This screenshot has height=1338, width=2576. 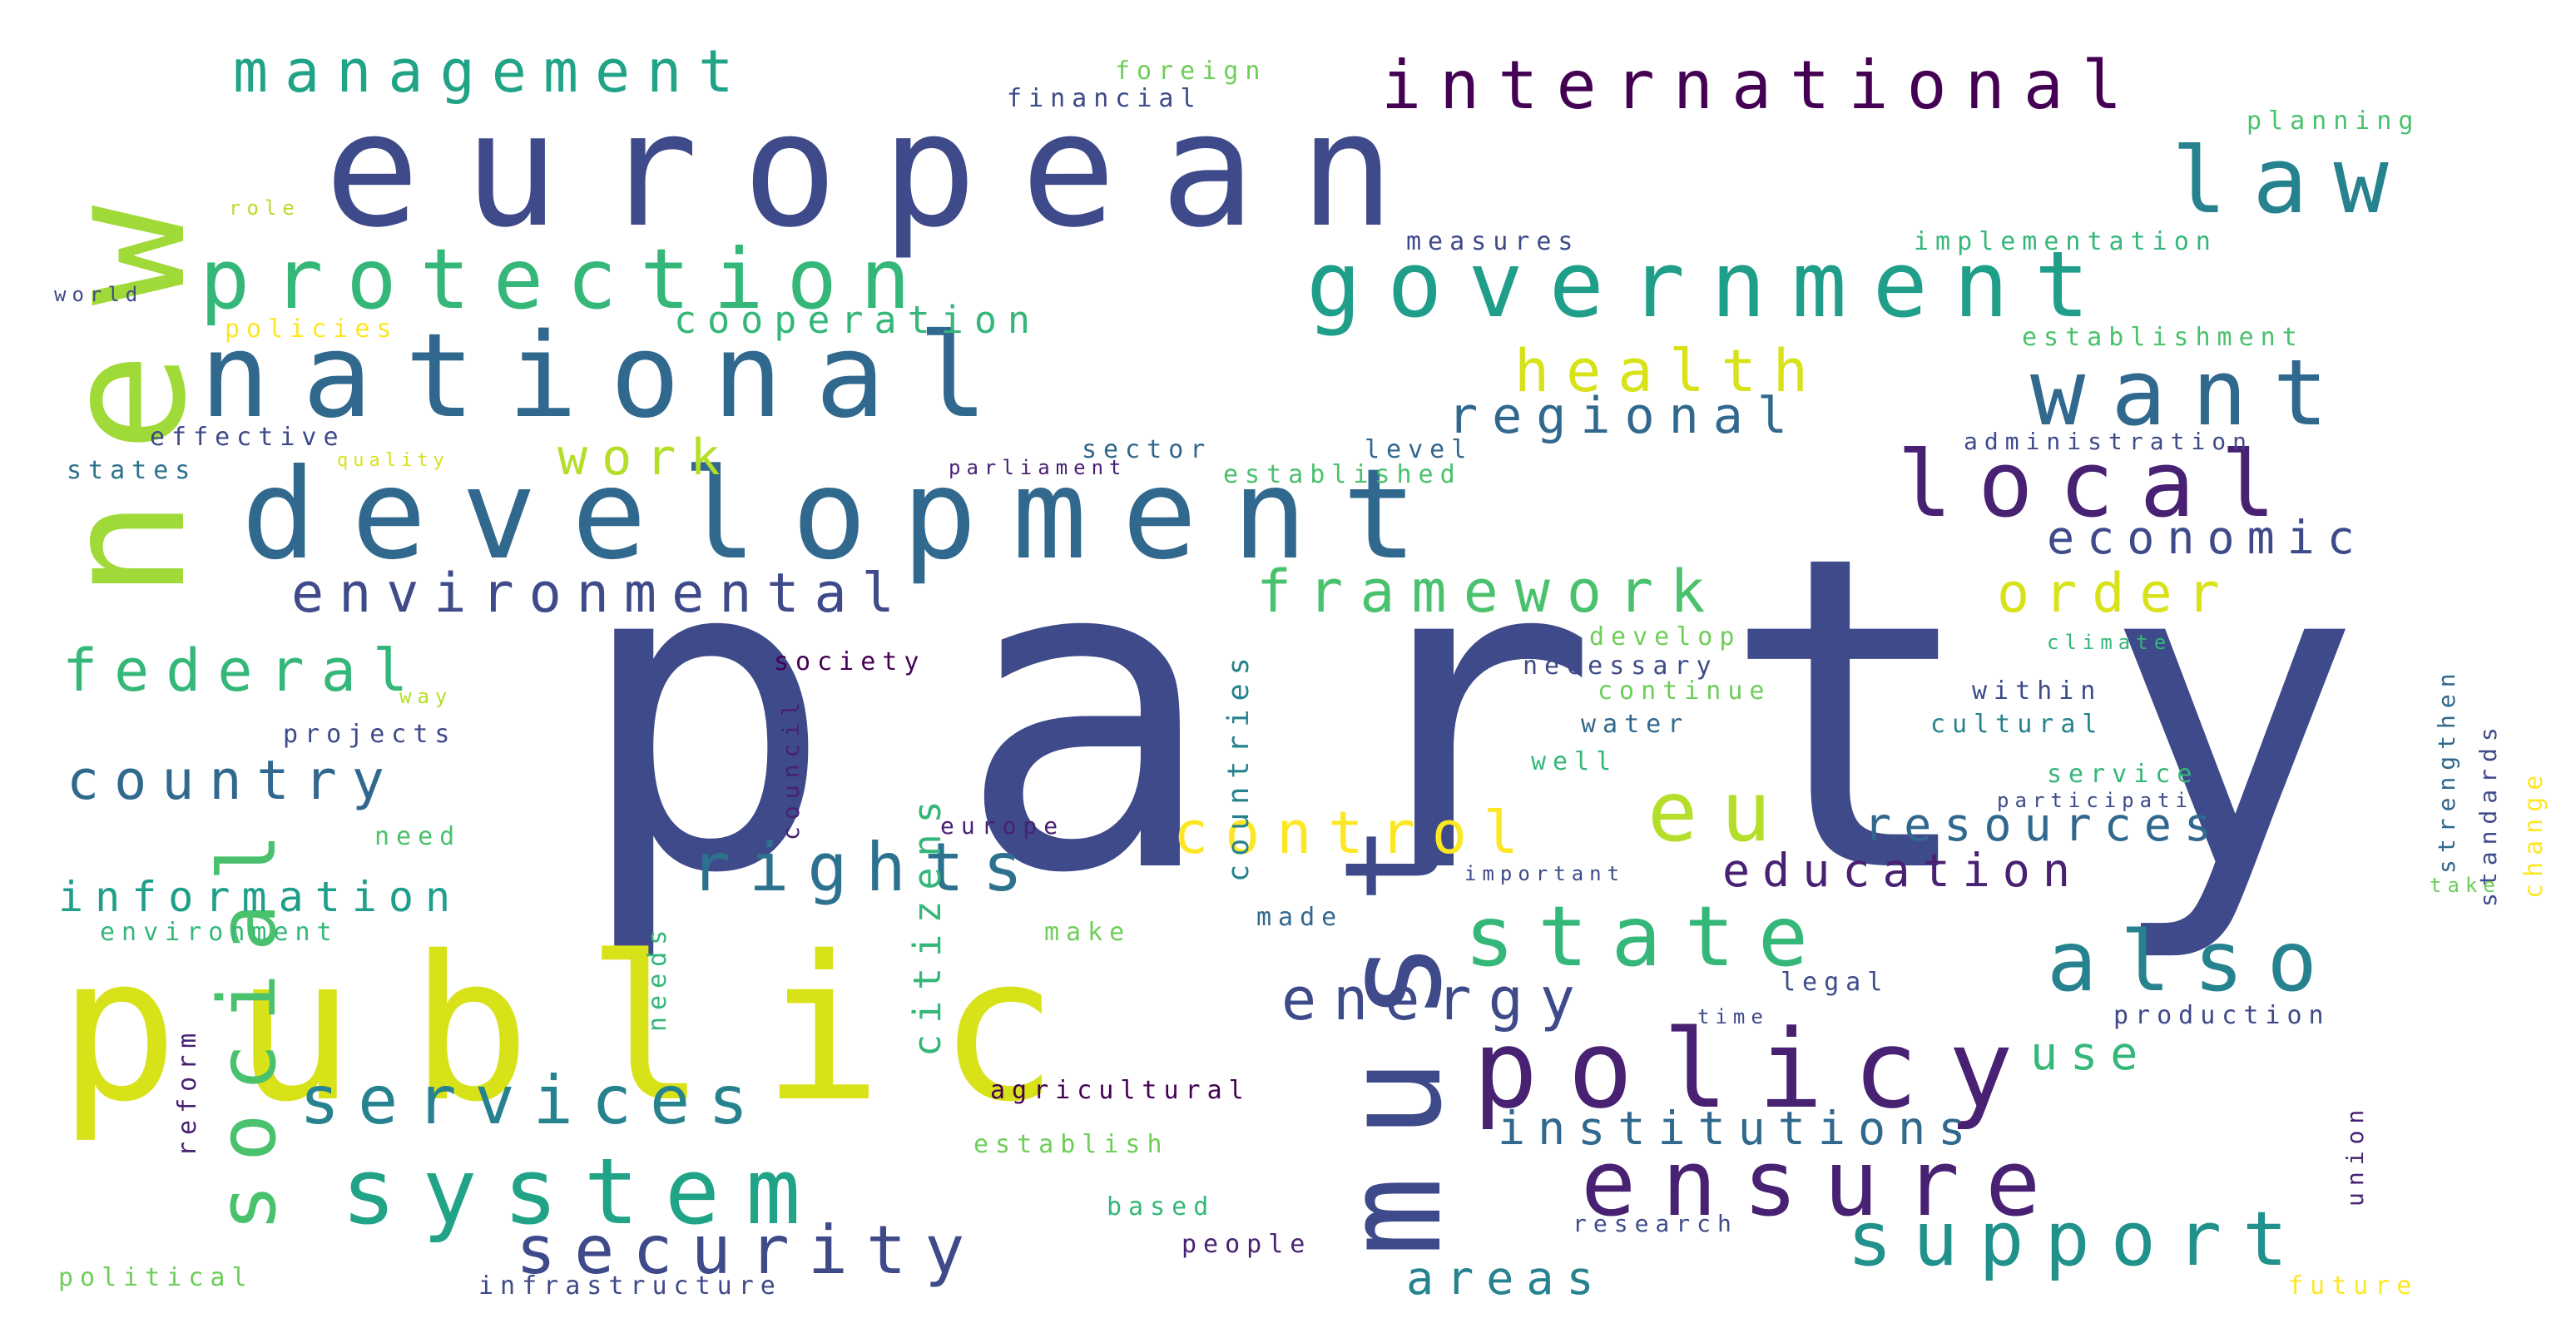 What do you see at coordinates (188, 1092) in the screenshot?
I see `word-reform: reform` at bounding box center [188, 1092].